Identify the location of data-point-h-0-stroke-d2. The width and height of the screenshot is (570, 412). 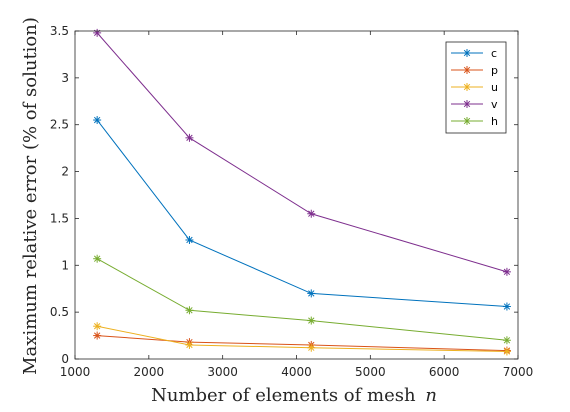
(97, 258).